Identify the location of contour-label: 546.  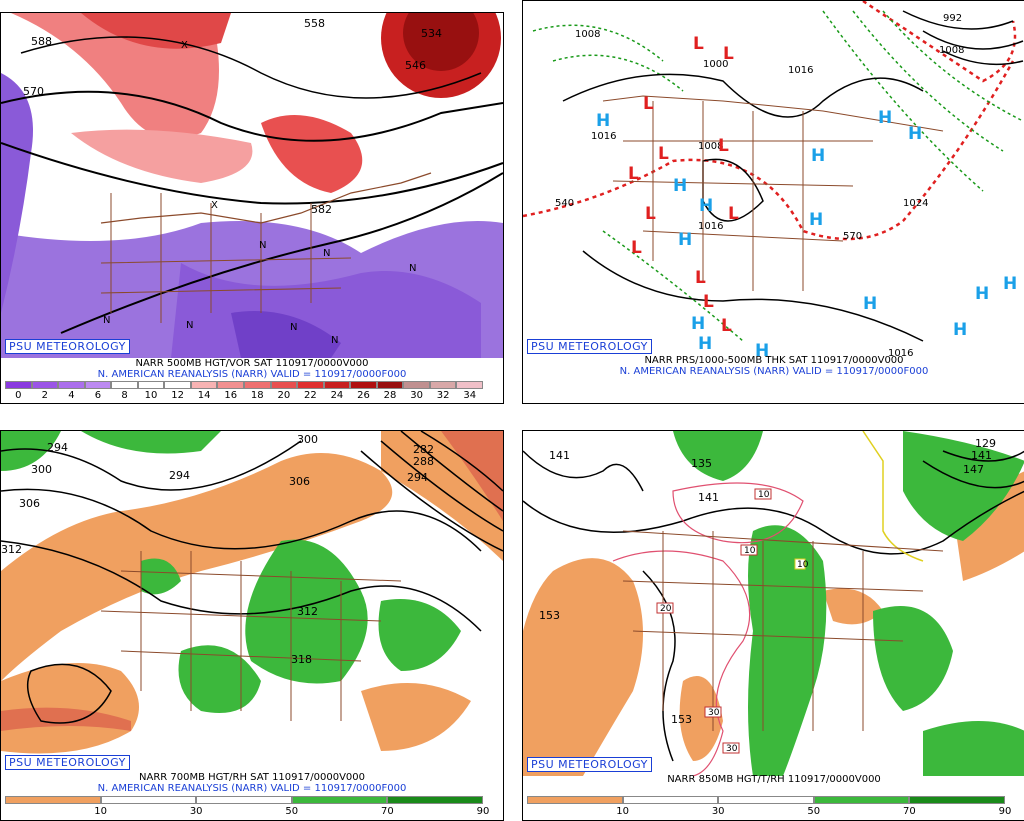
(415, 65).